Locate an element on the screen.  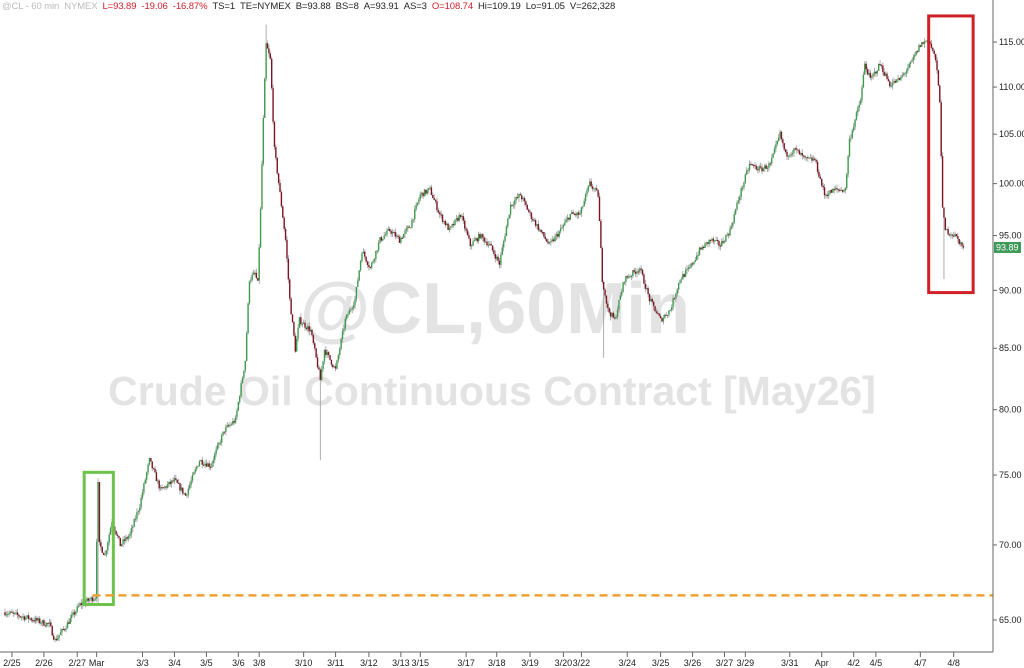
x-tick-label: 2/25 is located at coordinates (12, 663).